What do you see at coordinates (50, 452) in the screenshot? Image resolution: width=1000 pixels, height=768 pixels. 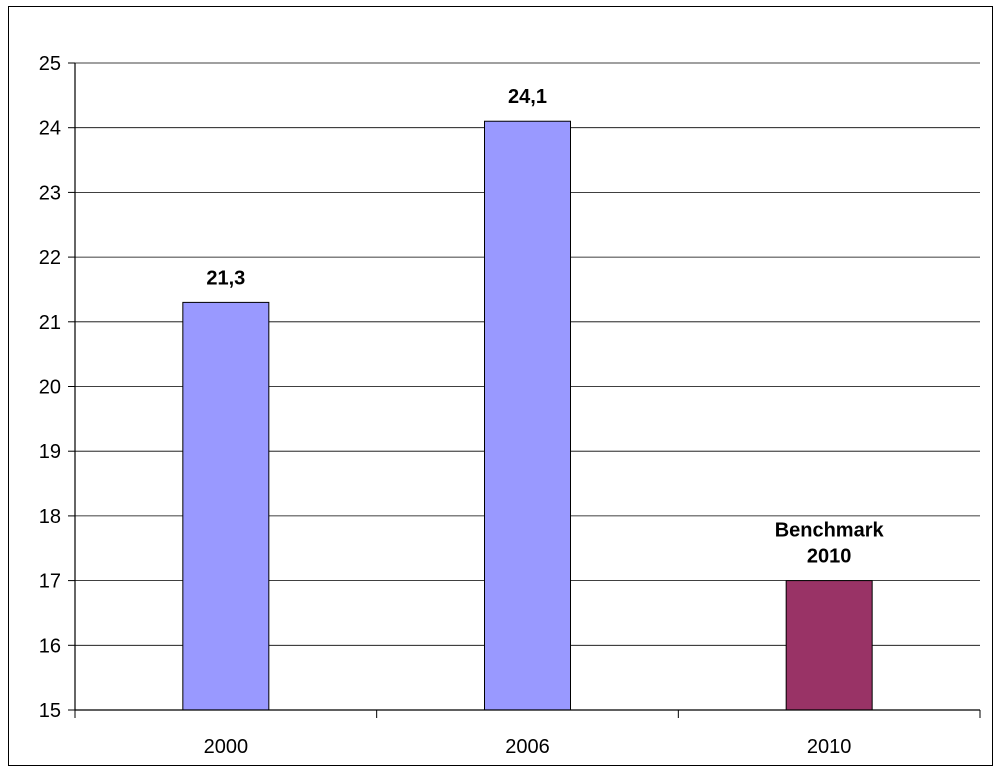 I see `y-tick-label: 19` at bounding box center [50, 452].